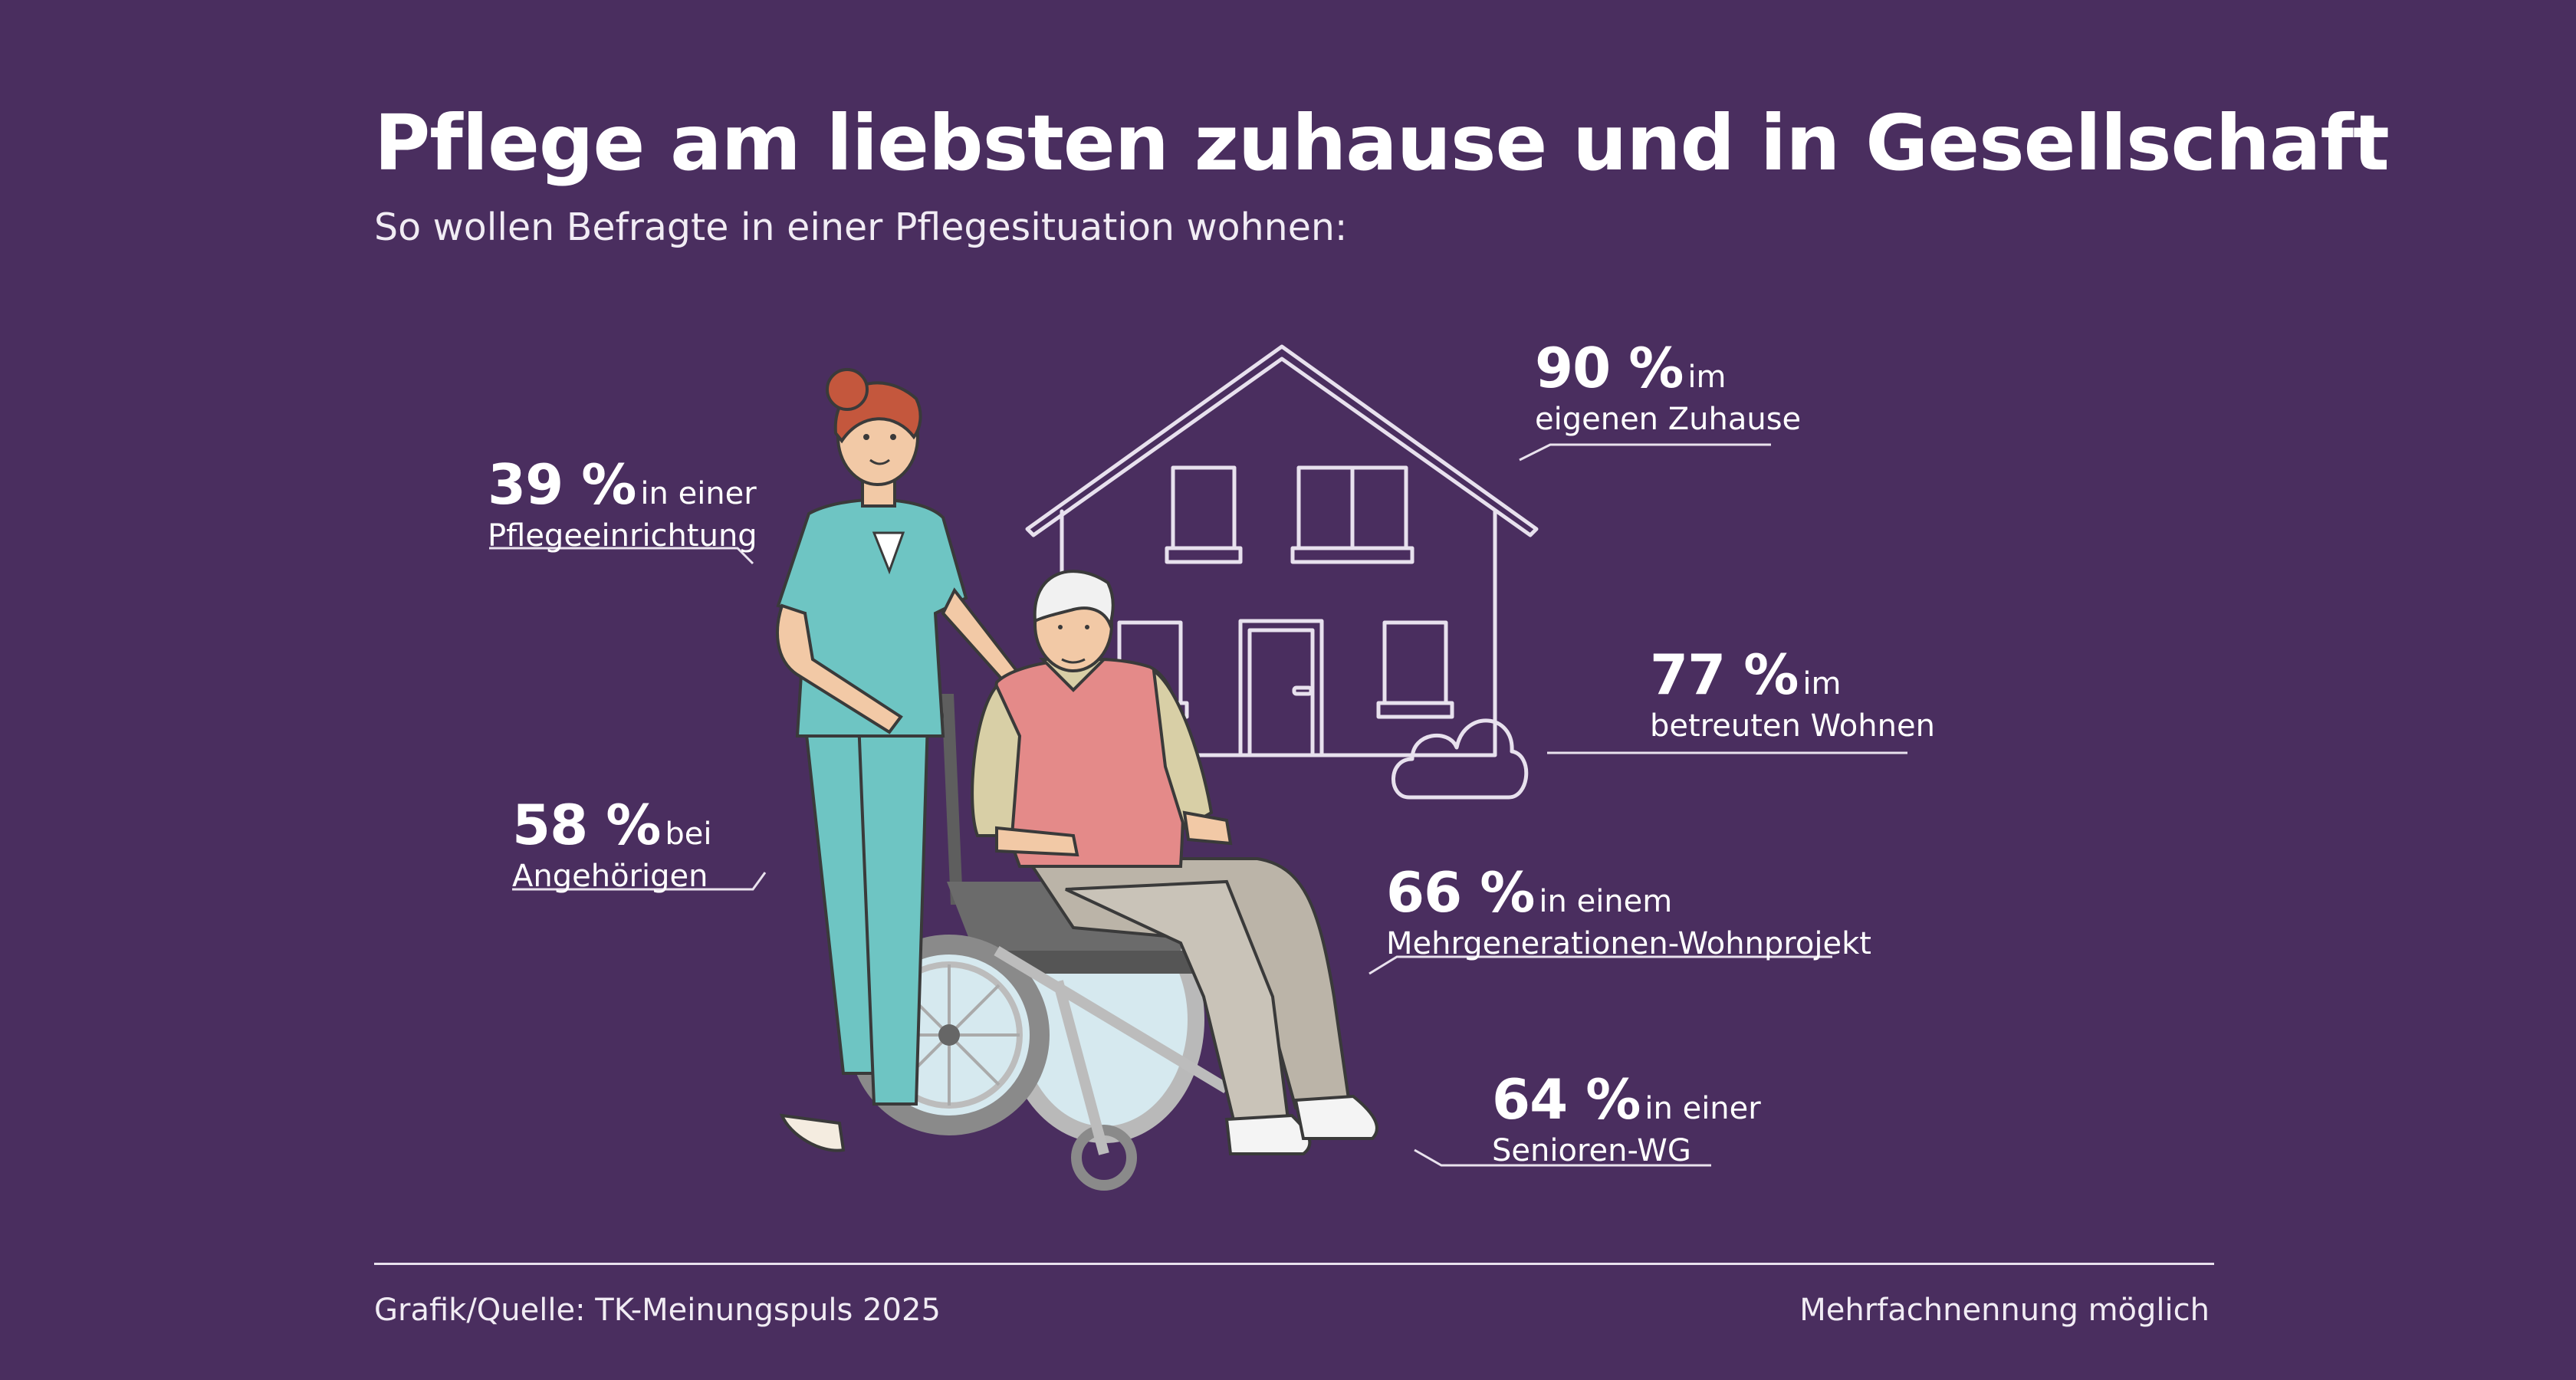 This screenshot has height=1380, width=2576. Describe the element at coordinates (562, 485) in the screenshot. I see `stat-value: 39 %` at that location.